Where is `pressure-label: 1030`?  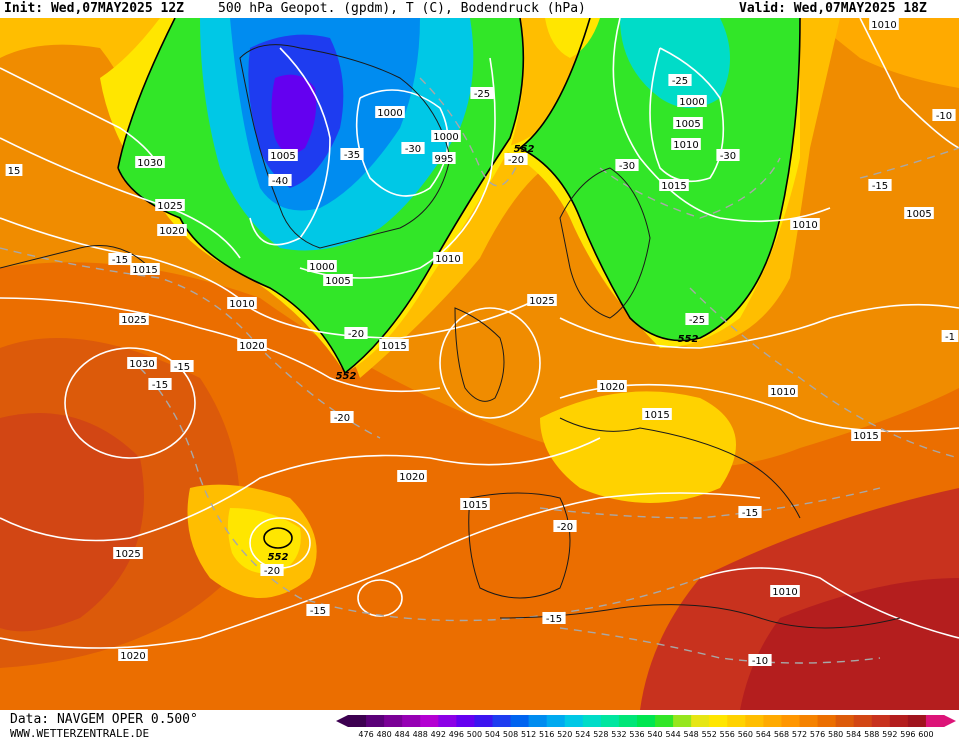
pressure-label: 1030 is located at coordinates (142, 363).